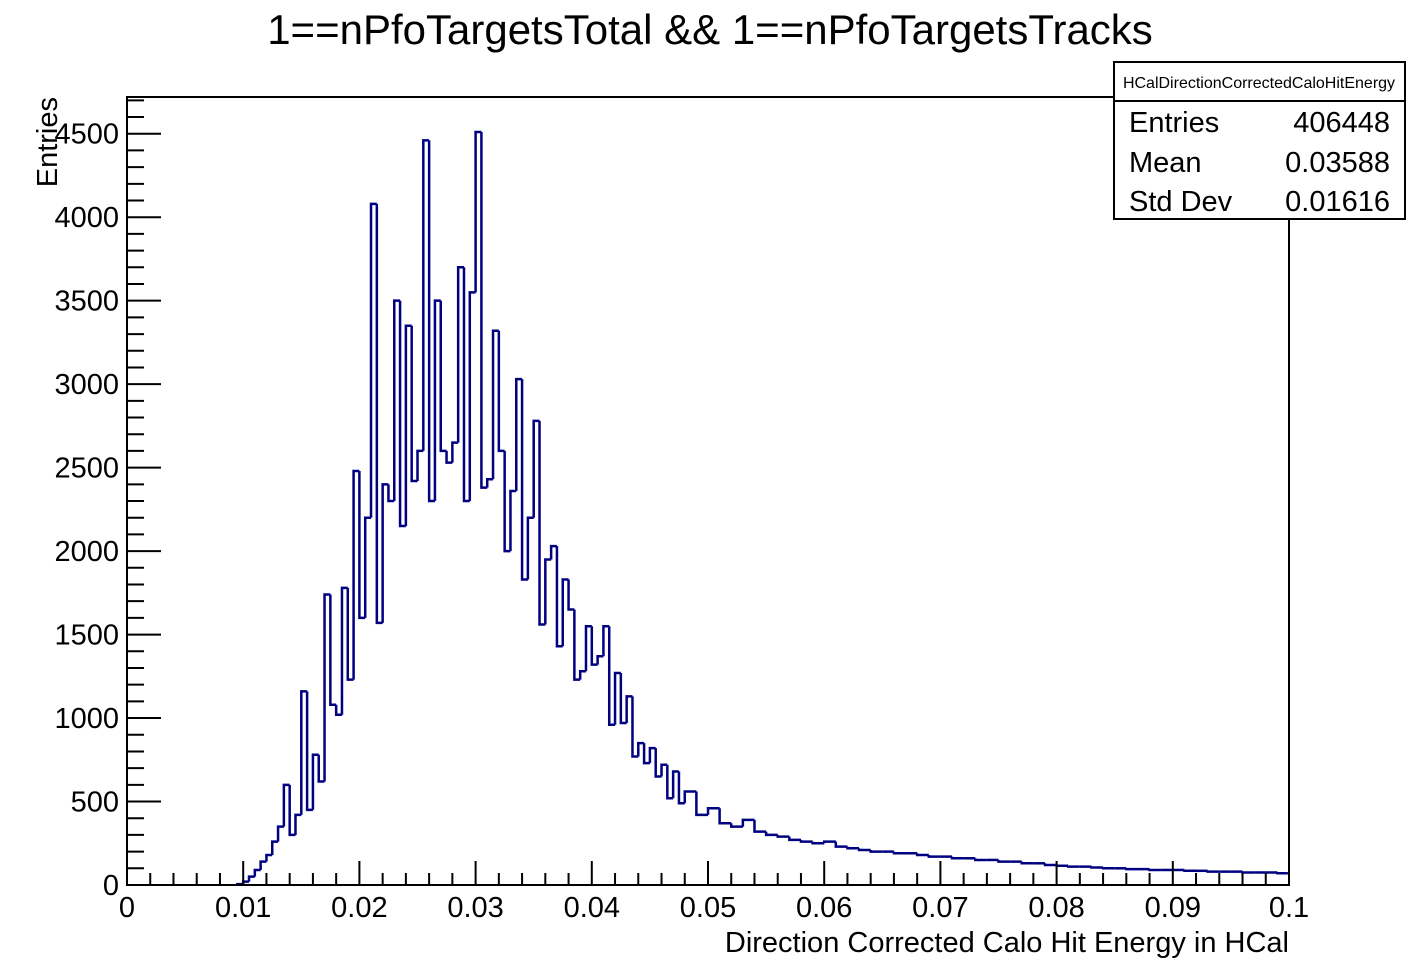 Image resolution: width=1416 pixels, height=977 pixels. I want to click on y-tick-label: 4500, so click(86, 135).